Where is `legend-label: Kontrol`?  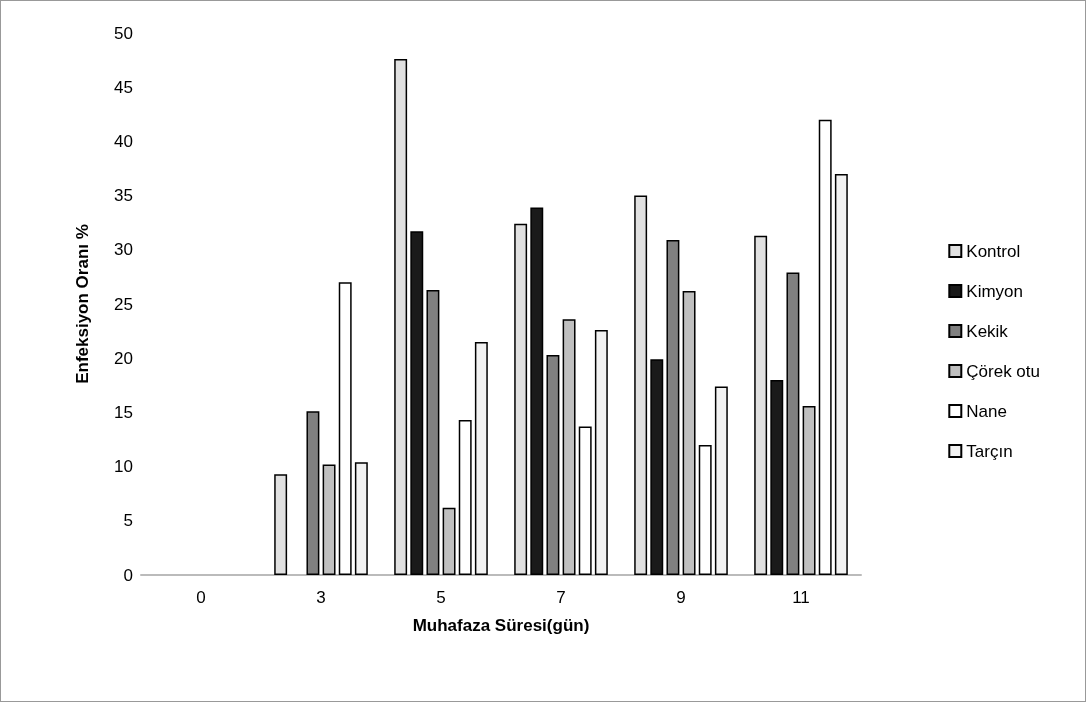 legend-label: Kontrol is located at coordinates (993, 251).